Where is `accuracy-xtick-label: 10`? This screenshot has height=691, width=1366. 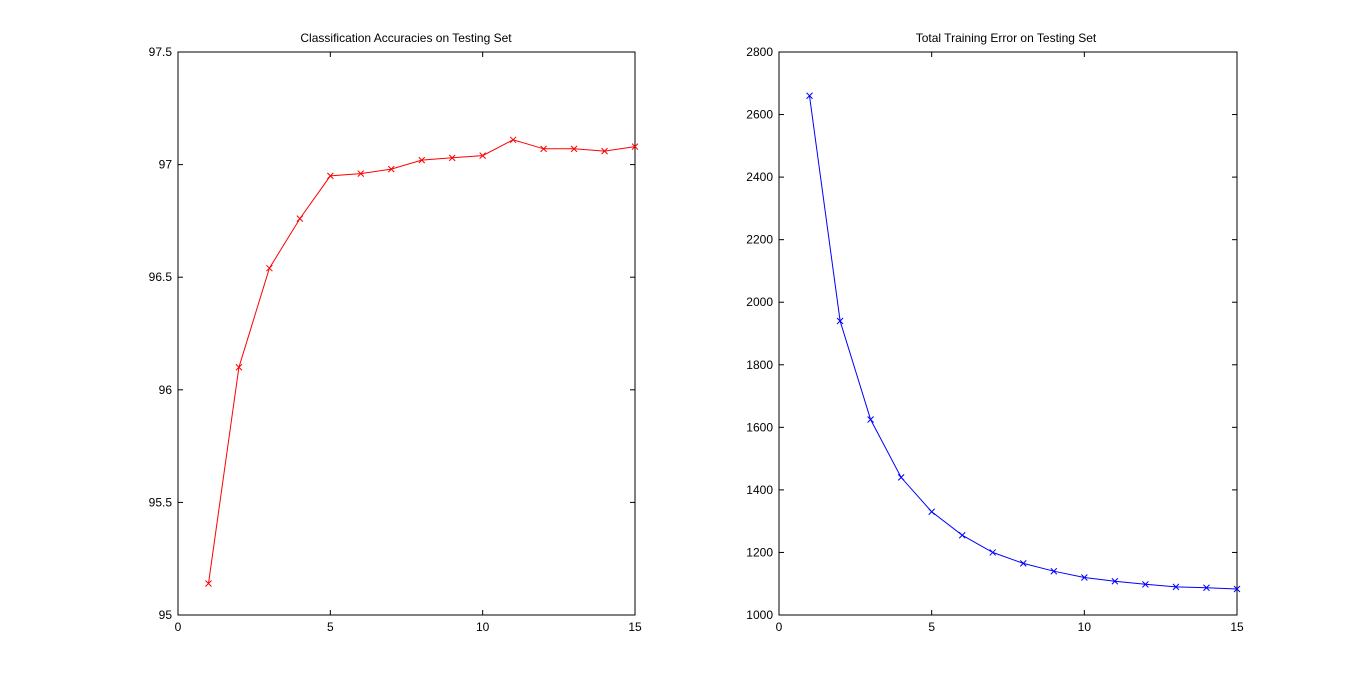
accuracy-xtick-label: 10 is located at coordinates (483, 627).